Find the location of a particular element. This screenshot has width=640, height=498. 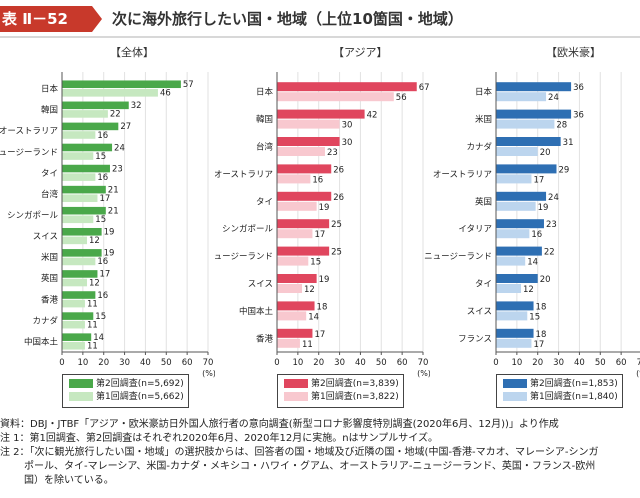

figure-title: 次に海外旅行したい国・地域（上位10箇国・地域） is located at coordinates (287, 19).